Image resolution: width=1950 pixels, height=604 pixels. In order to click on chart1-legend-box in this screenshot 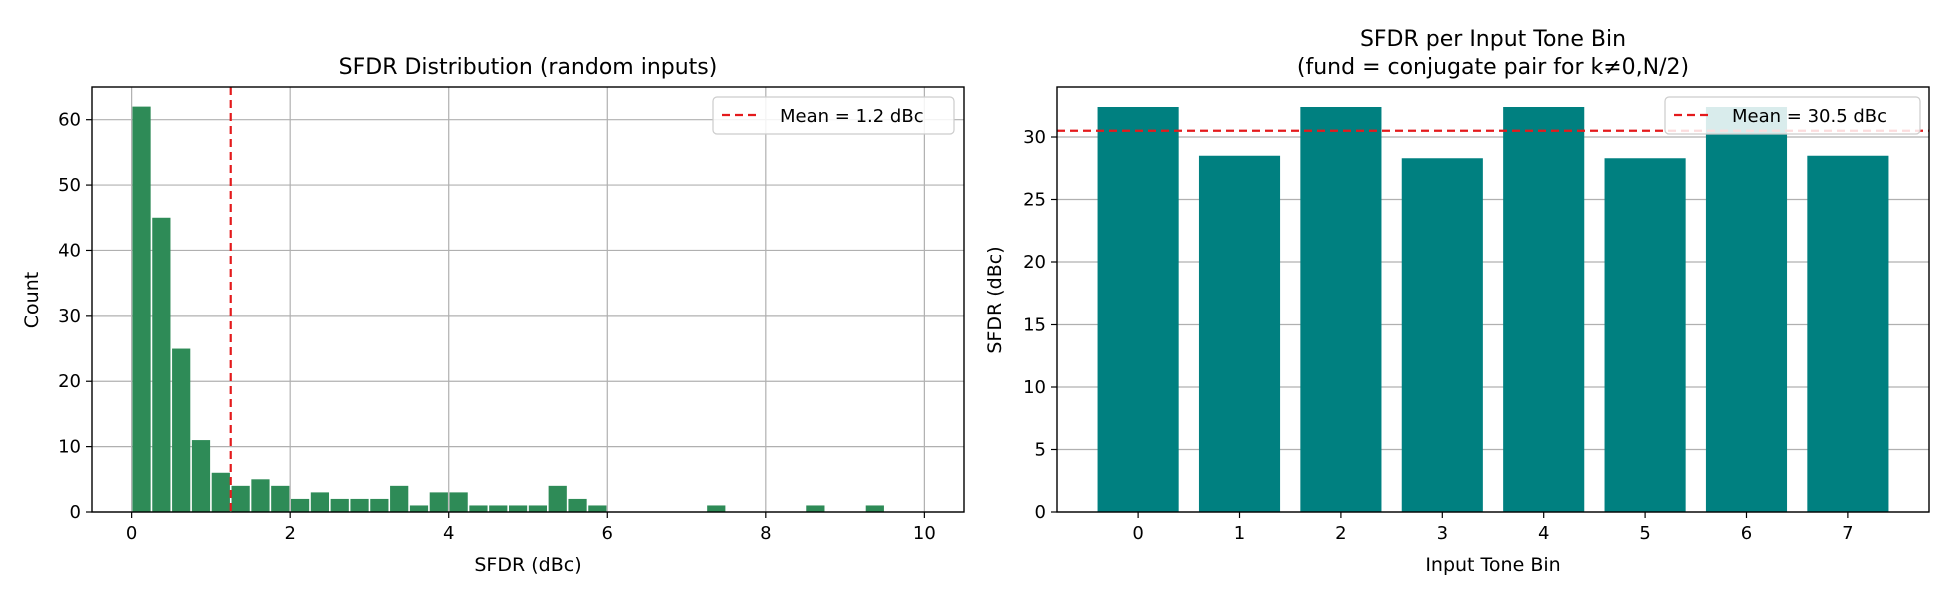, I will do `click(833, 115)`.